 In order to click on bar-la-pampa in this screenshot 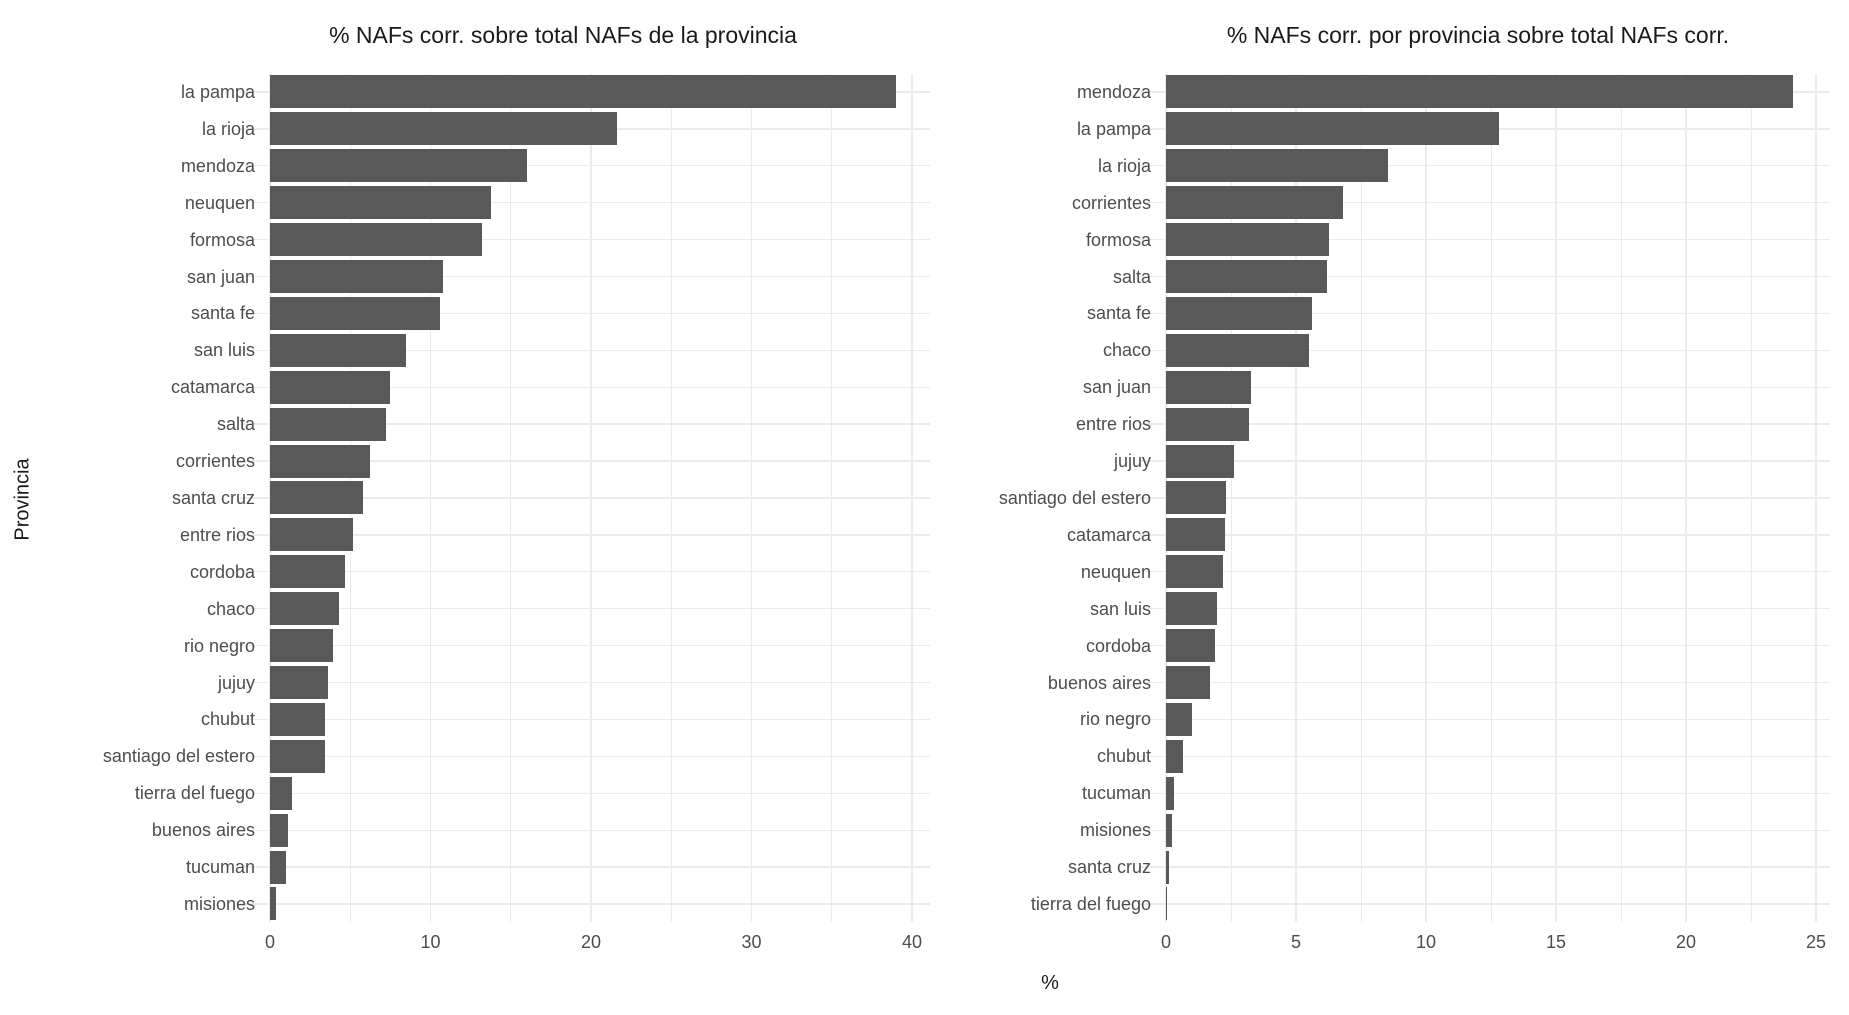, I will do `click(1332, 129)`.